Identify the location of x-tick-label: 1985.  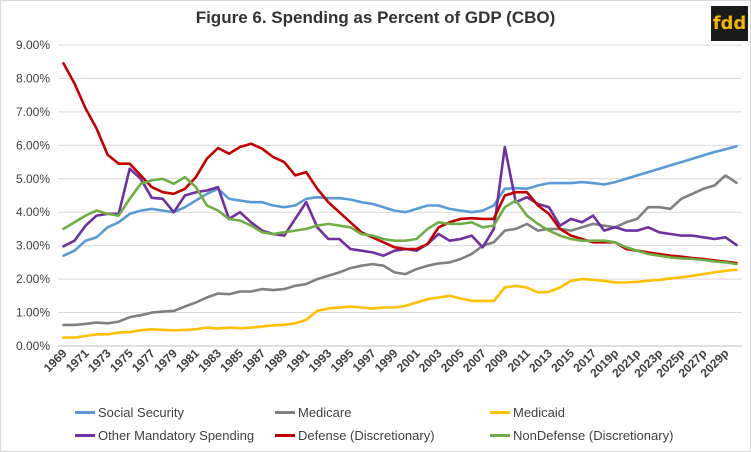
(231, 360).